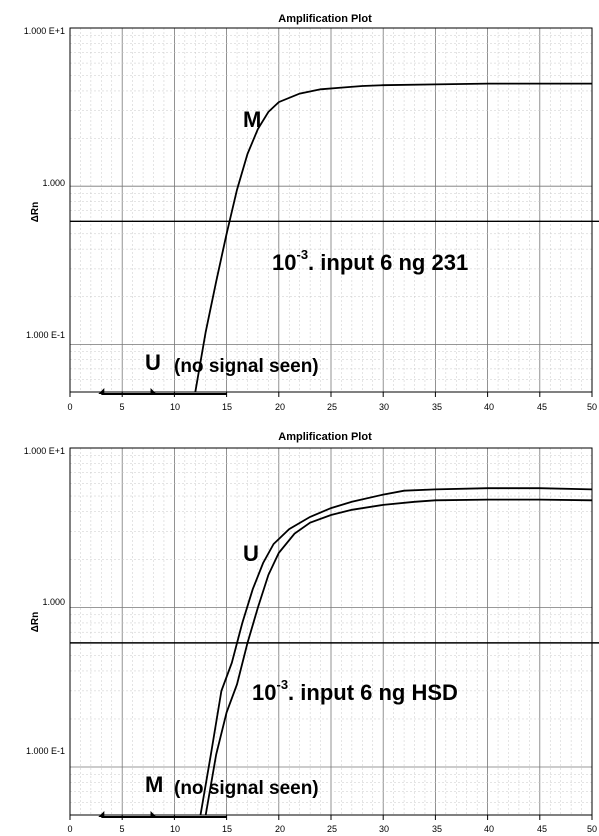  I want to click on curve-label: M, so click(252, 119).